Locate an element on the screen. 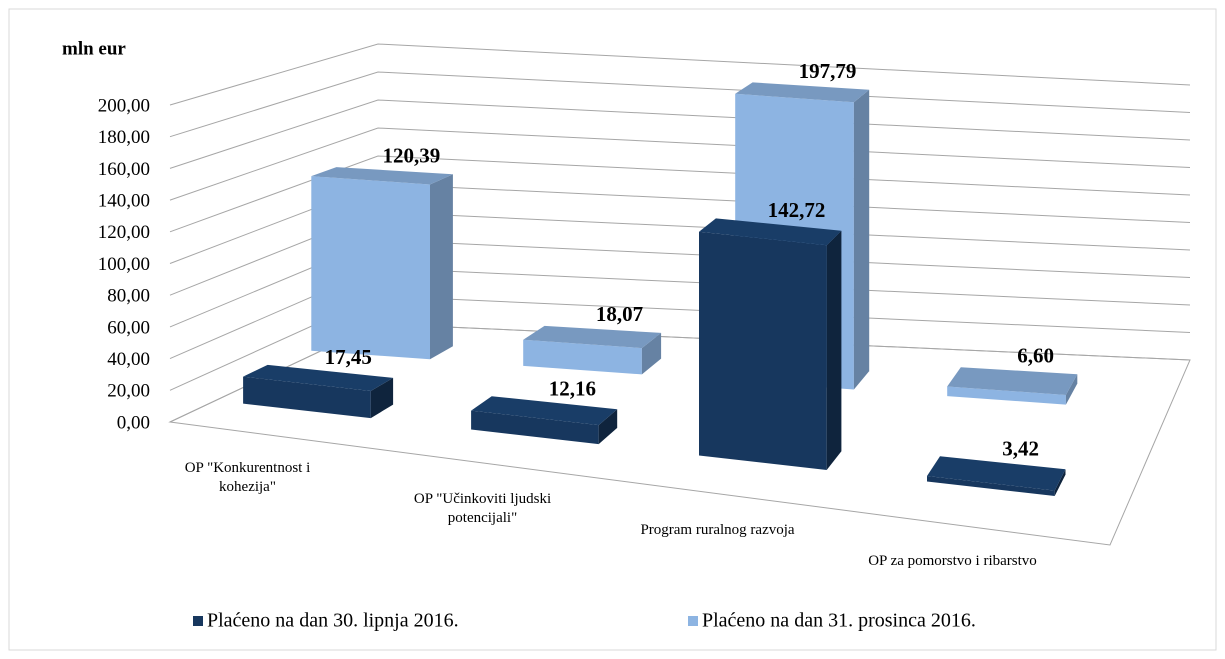 The width and height of the screenshot is (1225, 659). y-axis-label: mln eur is located at coordinates (94, 48).